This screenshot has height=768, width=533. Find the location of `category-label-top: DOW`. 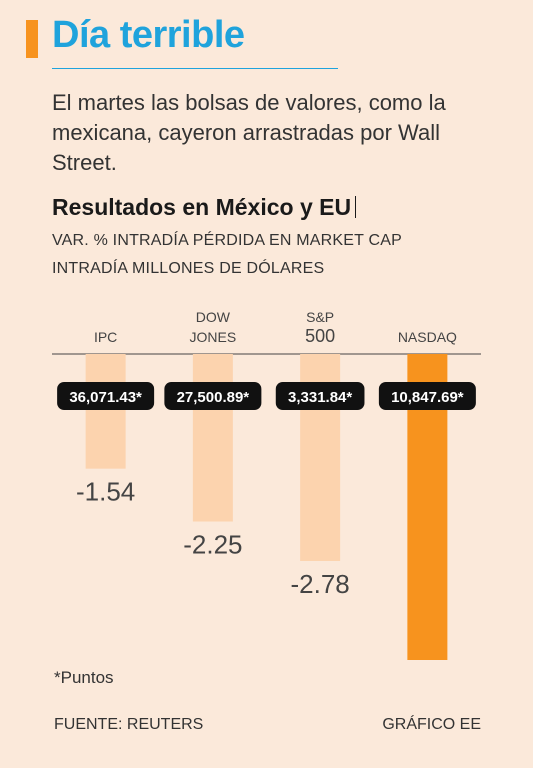

category-label-top: DOW is located at coordinates (213, 317).